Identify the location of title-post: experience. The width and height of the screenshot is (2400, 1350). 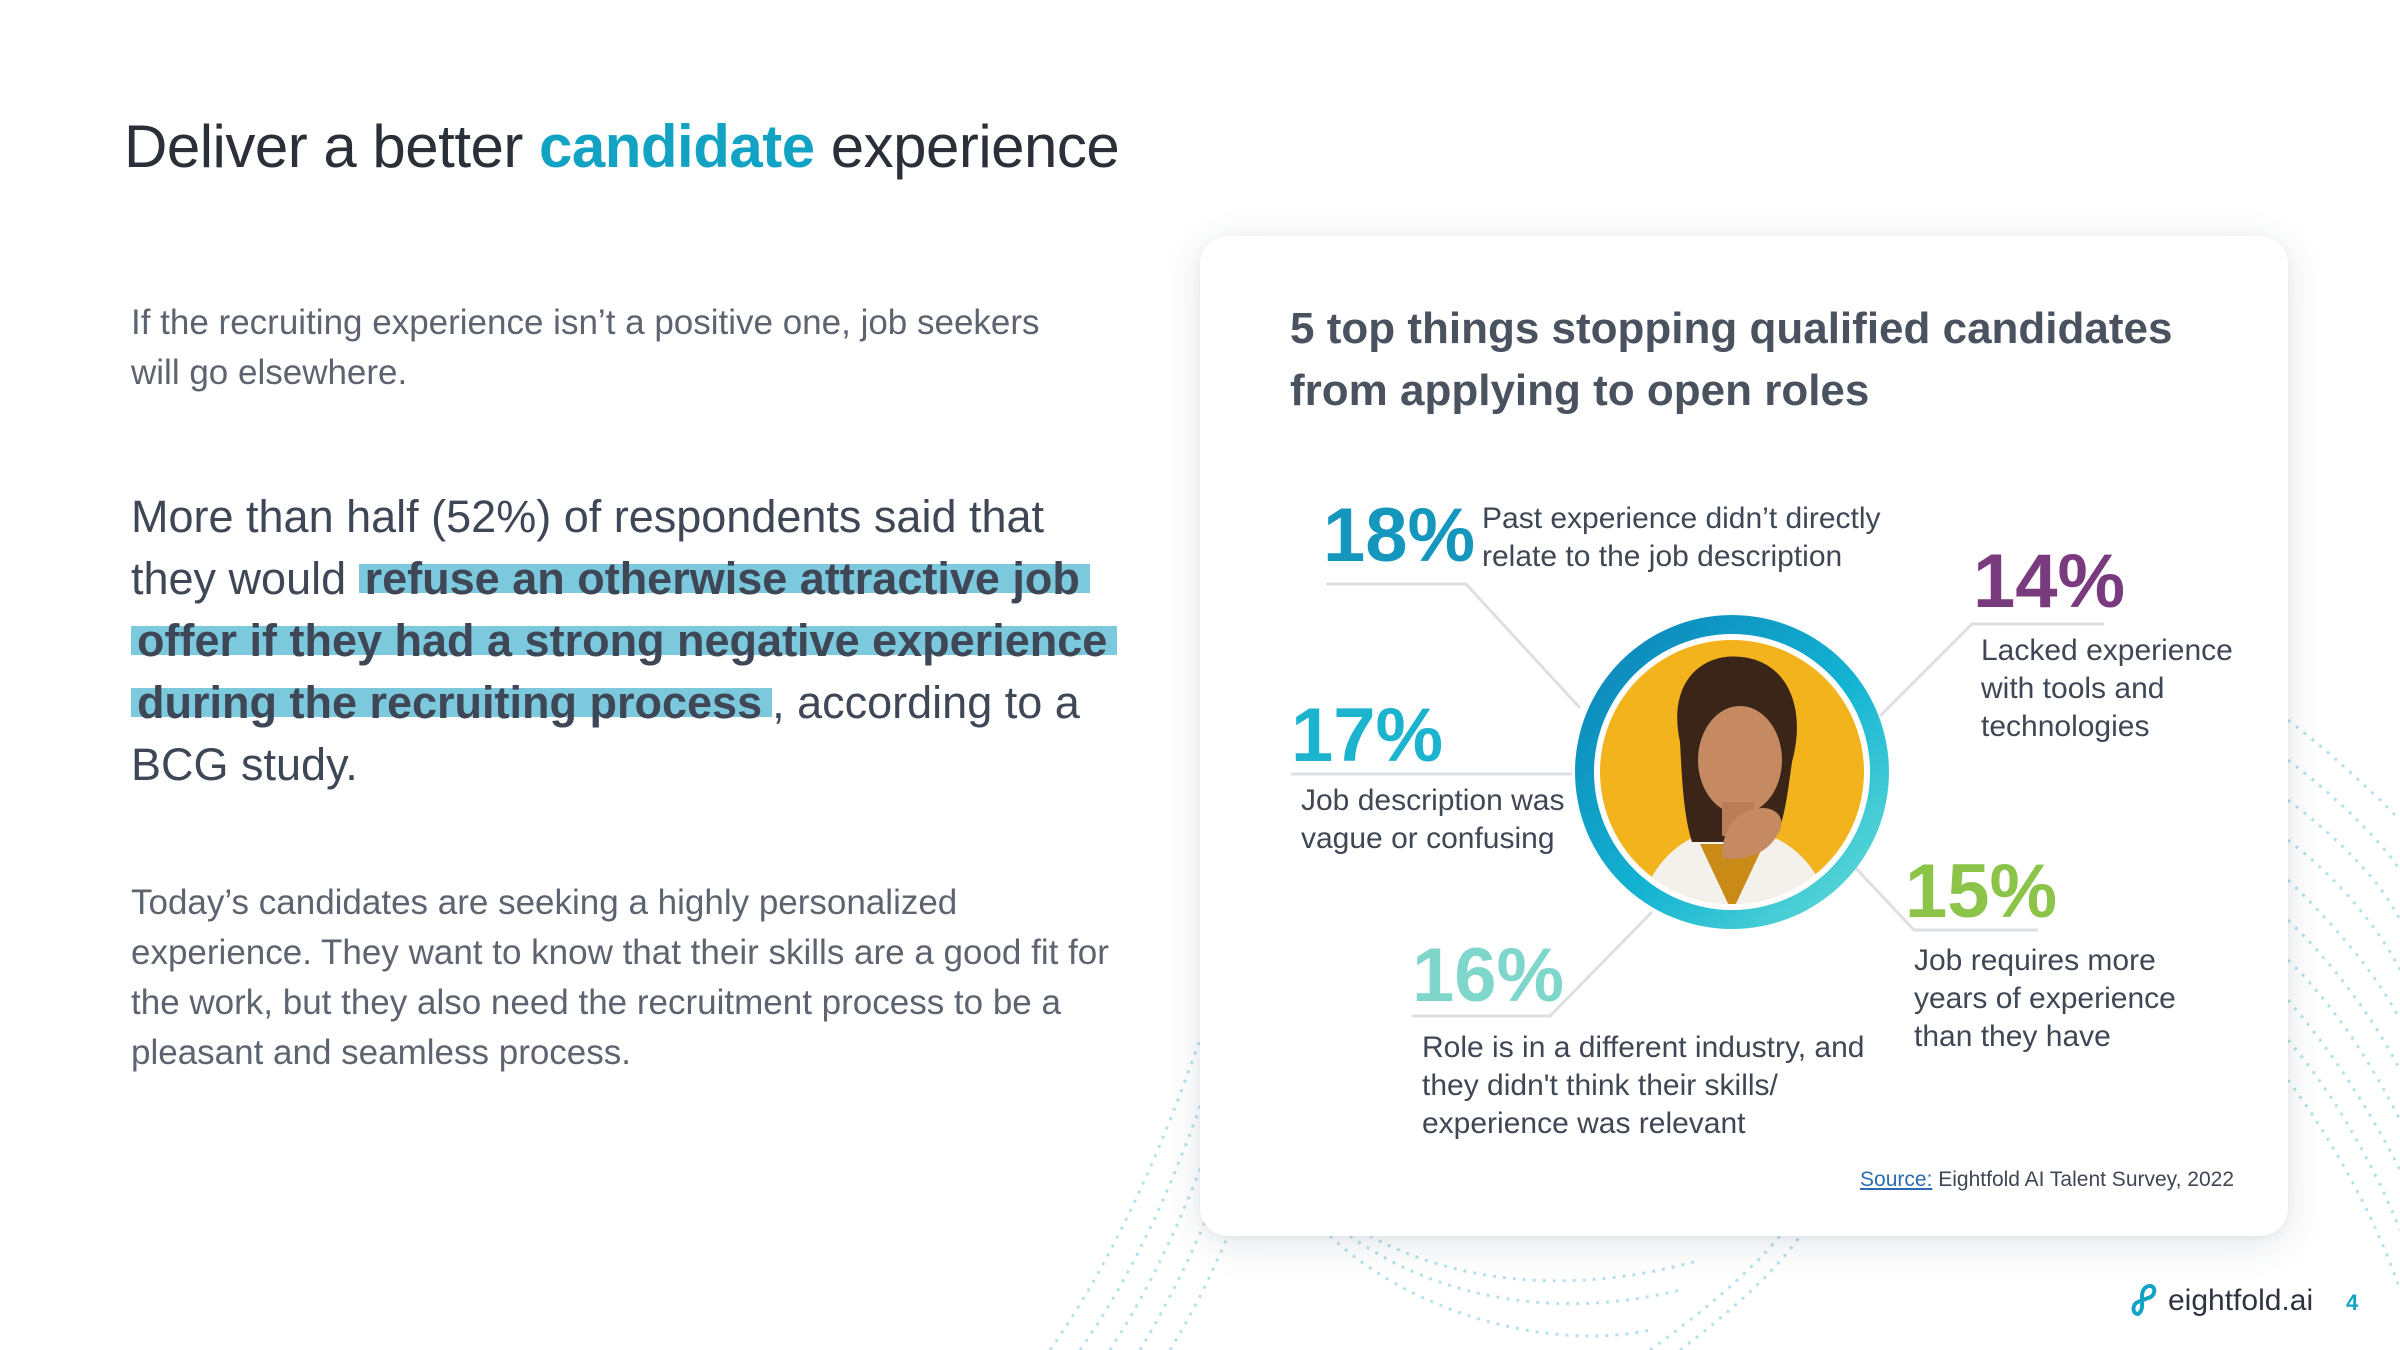
(967, 146).